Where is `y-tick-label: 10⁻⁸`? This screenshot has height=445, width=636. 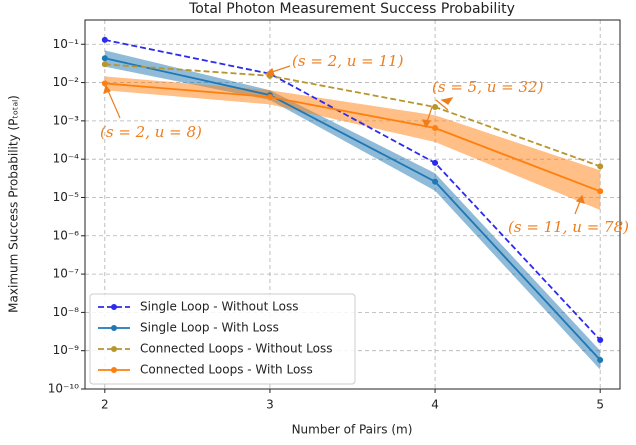
y-tick-label: 10⁻⁸ is located at coordinates (66, 312).